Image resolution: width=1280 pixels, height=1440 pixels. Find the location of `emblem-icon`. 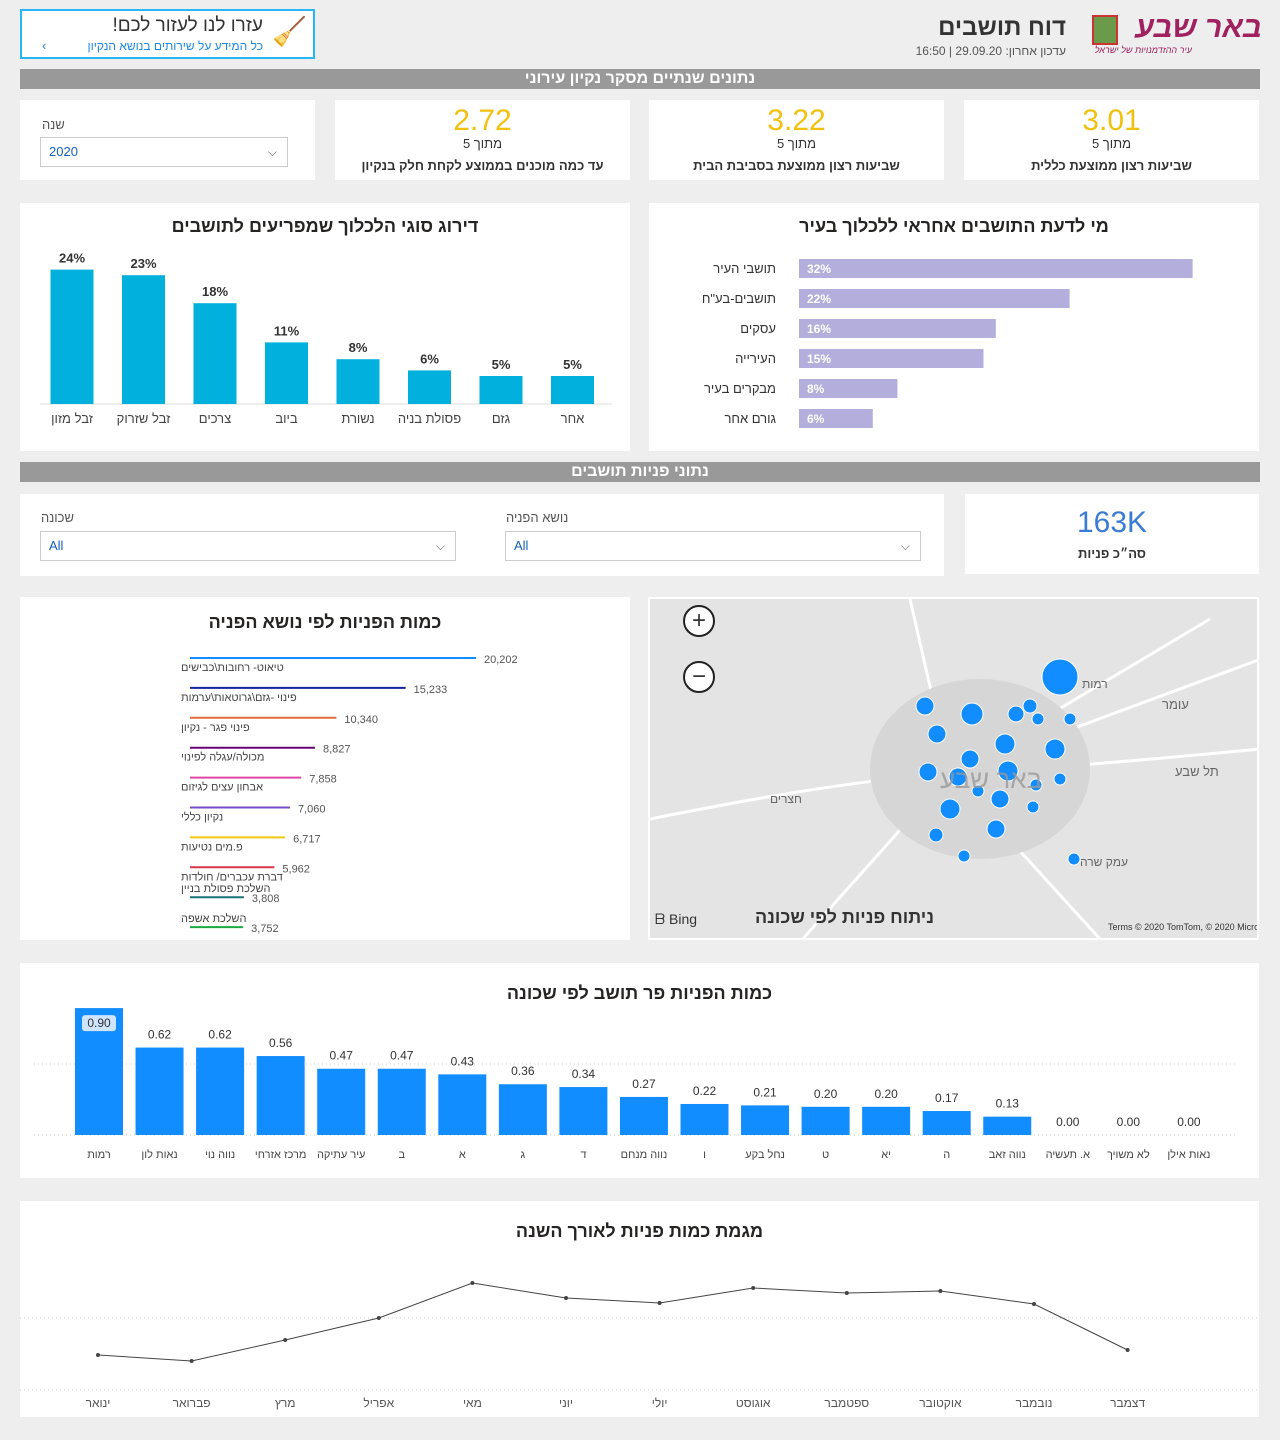

emblem-icon is located at coordinates (1105, 30).